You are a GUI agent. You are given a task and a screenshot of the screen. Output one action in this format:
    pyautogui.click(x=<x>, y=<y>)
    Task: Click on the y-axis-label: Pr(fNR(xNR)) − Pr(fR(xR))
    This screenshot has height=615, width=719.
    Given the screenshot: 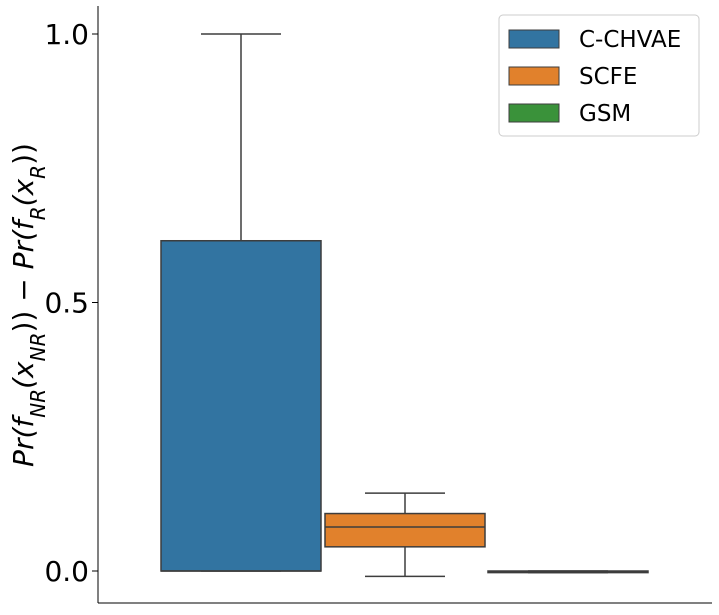 What is the action you would take?
    pyautogui.click(x=28, y=305)
    